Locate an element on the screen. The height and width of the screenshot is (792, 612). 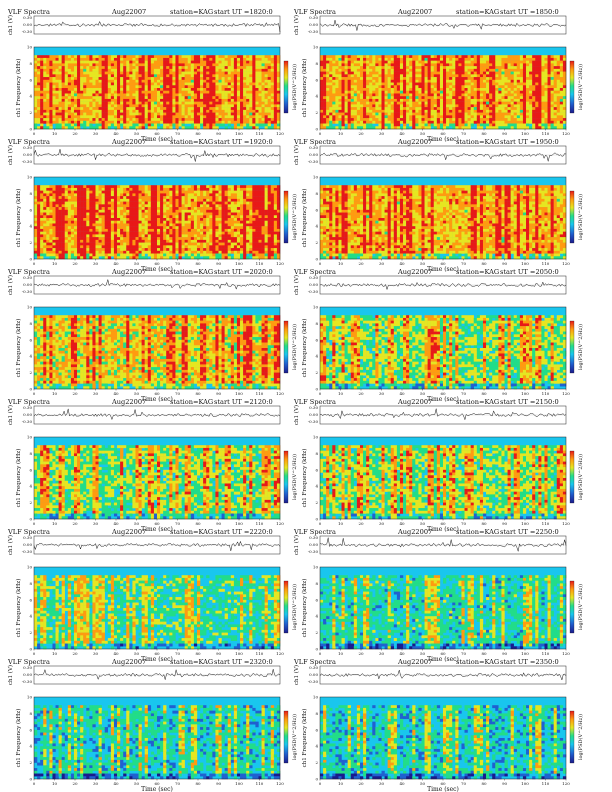
panel-header-date: Aug22007 is located at coordinates (128, 142).